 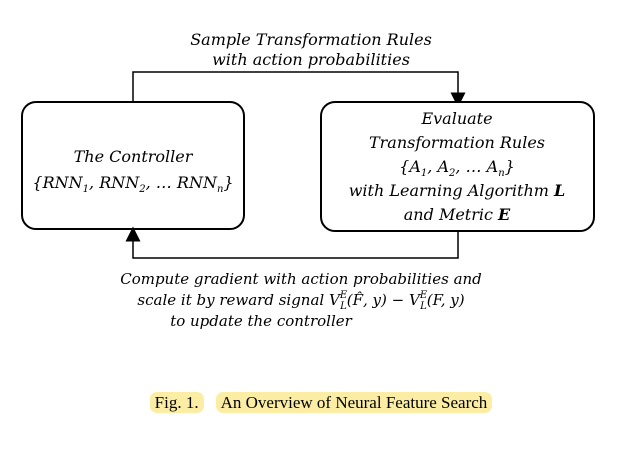 What do you see at coordinates (299, 89) in the screenshot?
I see `sample-rules-arrow` at bounding box center [299, 89].